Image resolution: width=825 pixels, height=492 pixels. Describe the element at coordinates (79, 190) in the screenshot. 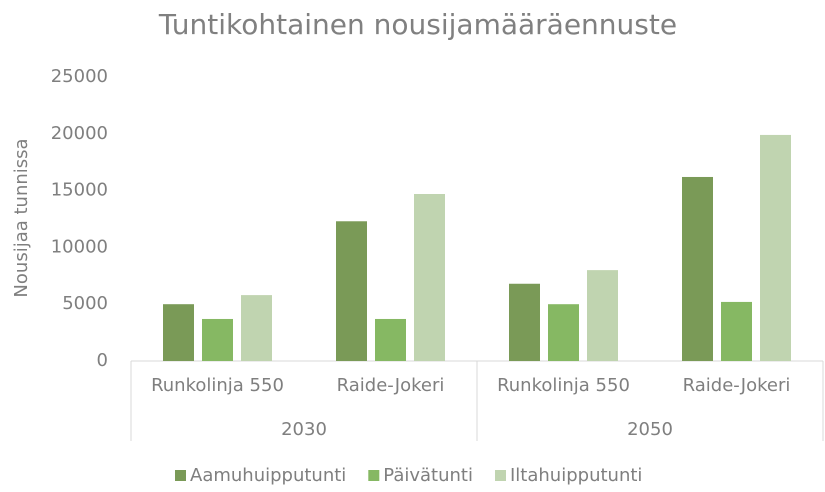

I see `y-tick-label: 15000` at that location.